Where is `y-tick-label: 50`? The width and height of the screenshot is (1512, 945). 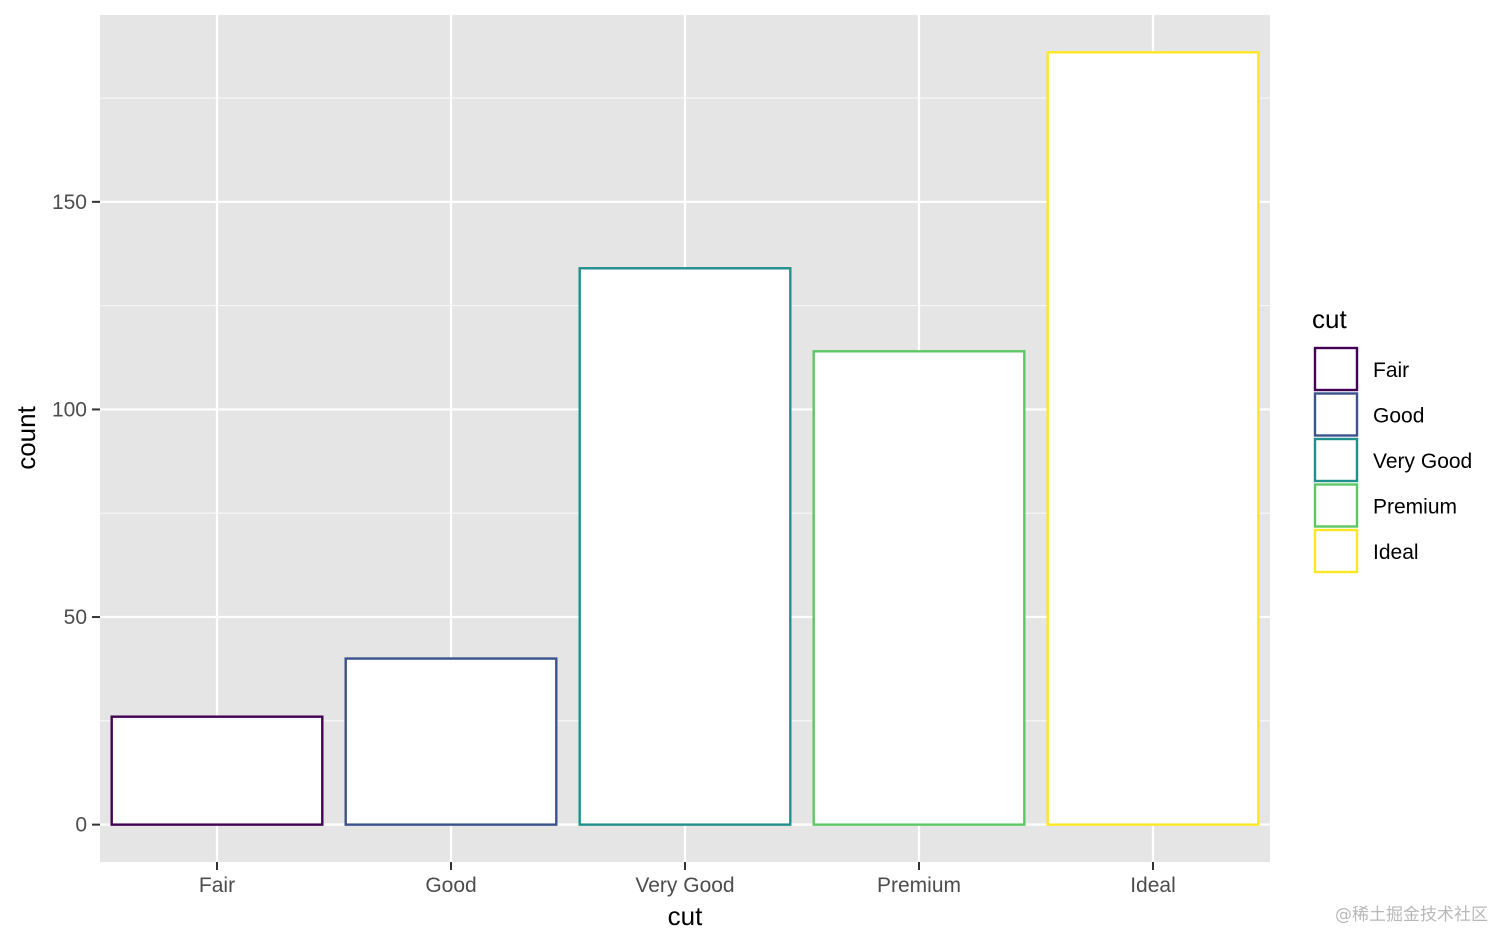
y-tick-label: 50 is located at coordinates (75, 617).